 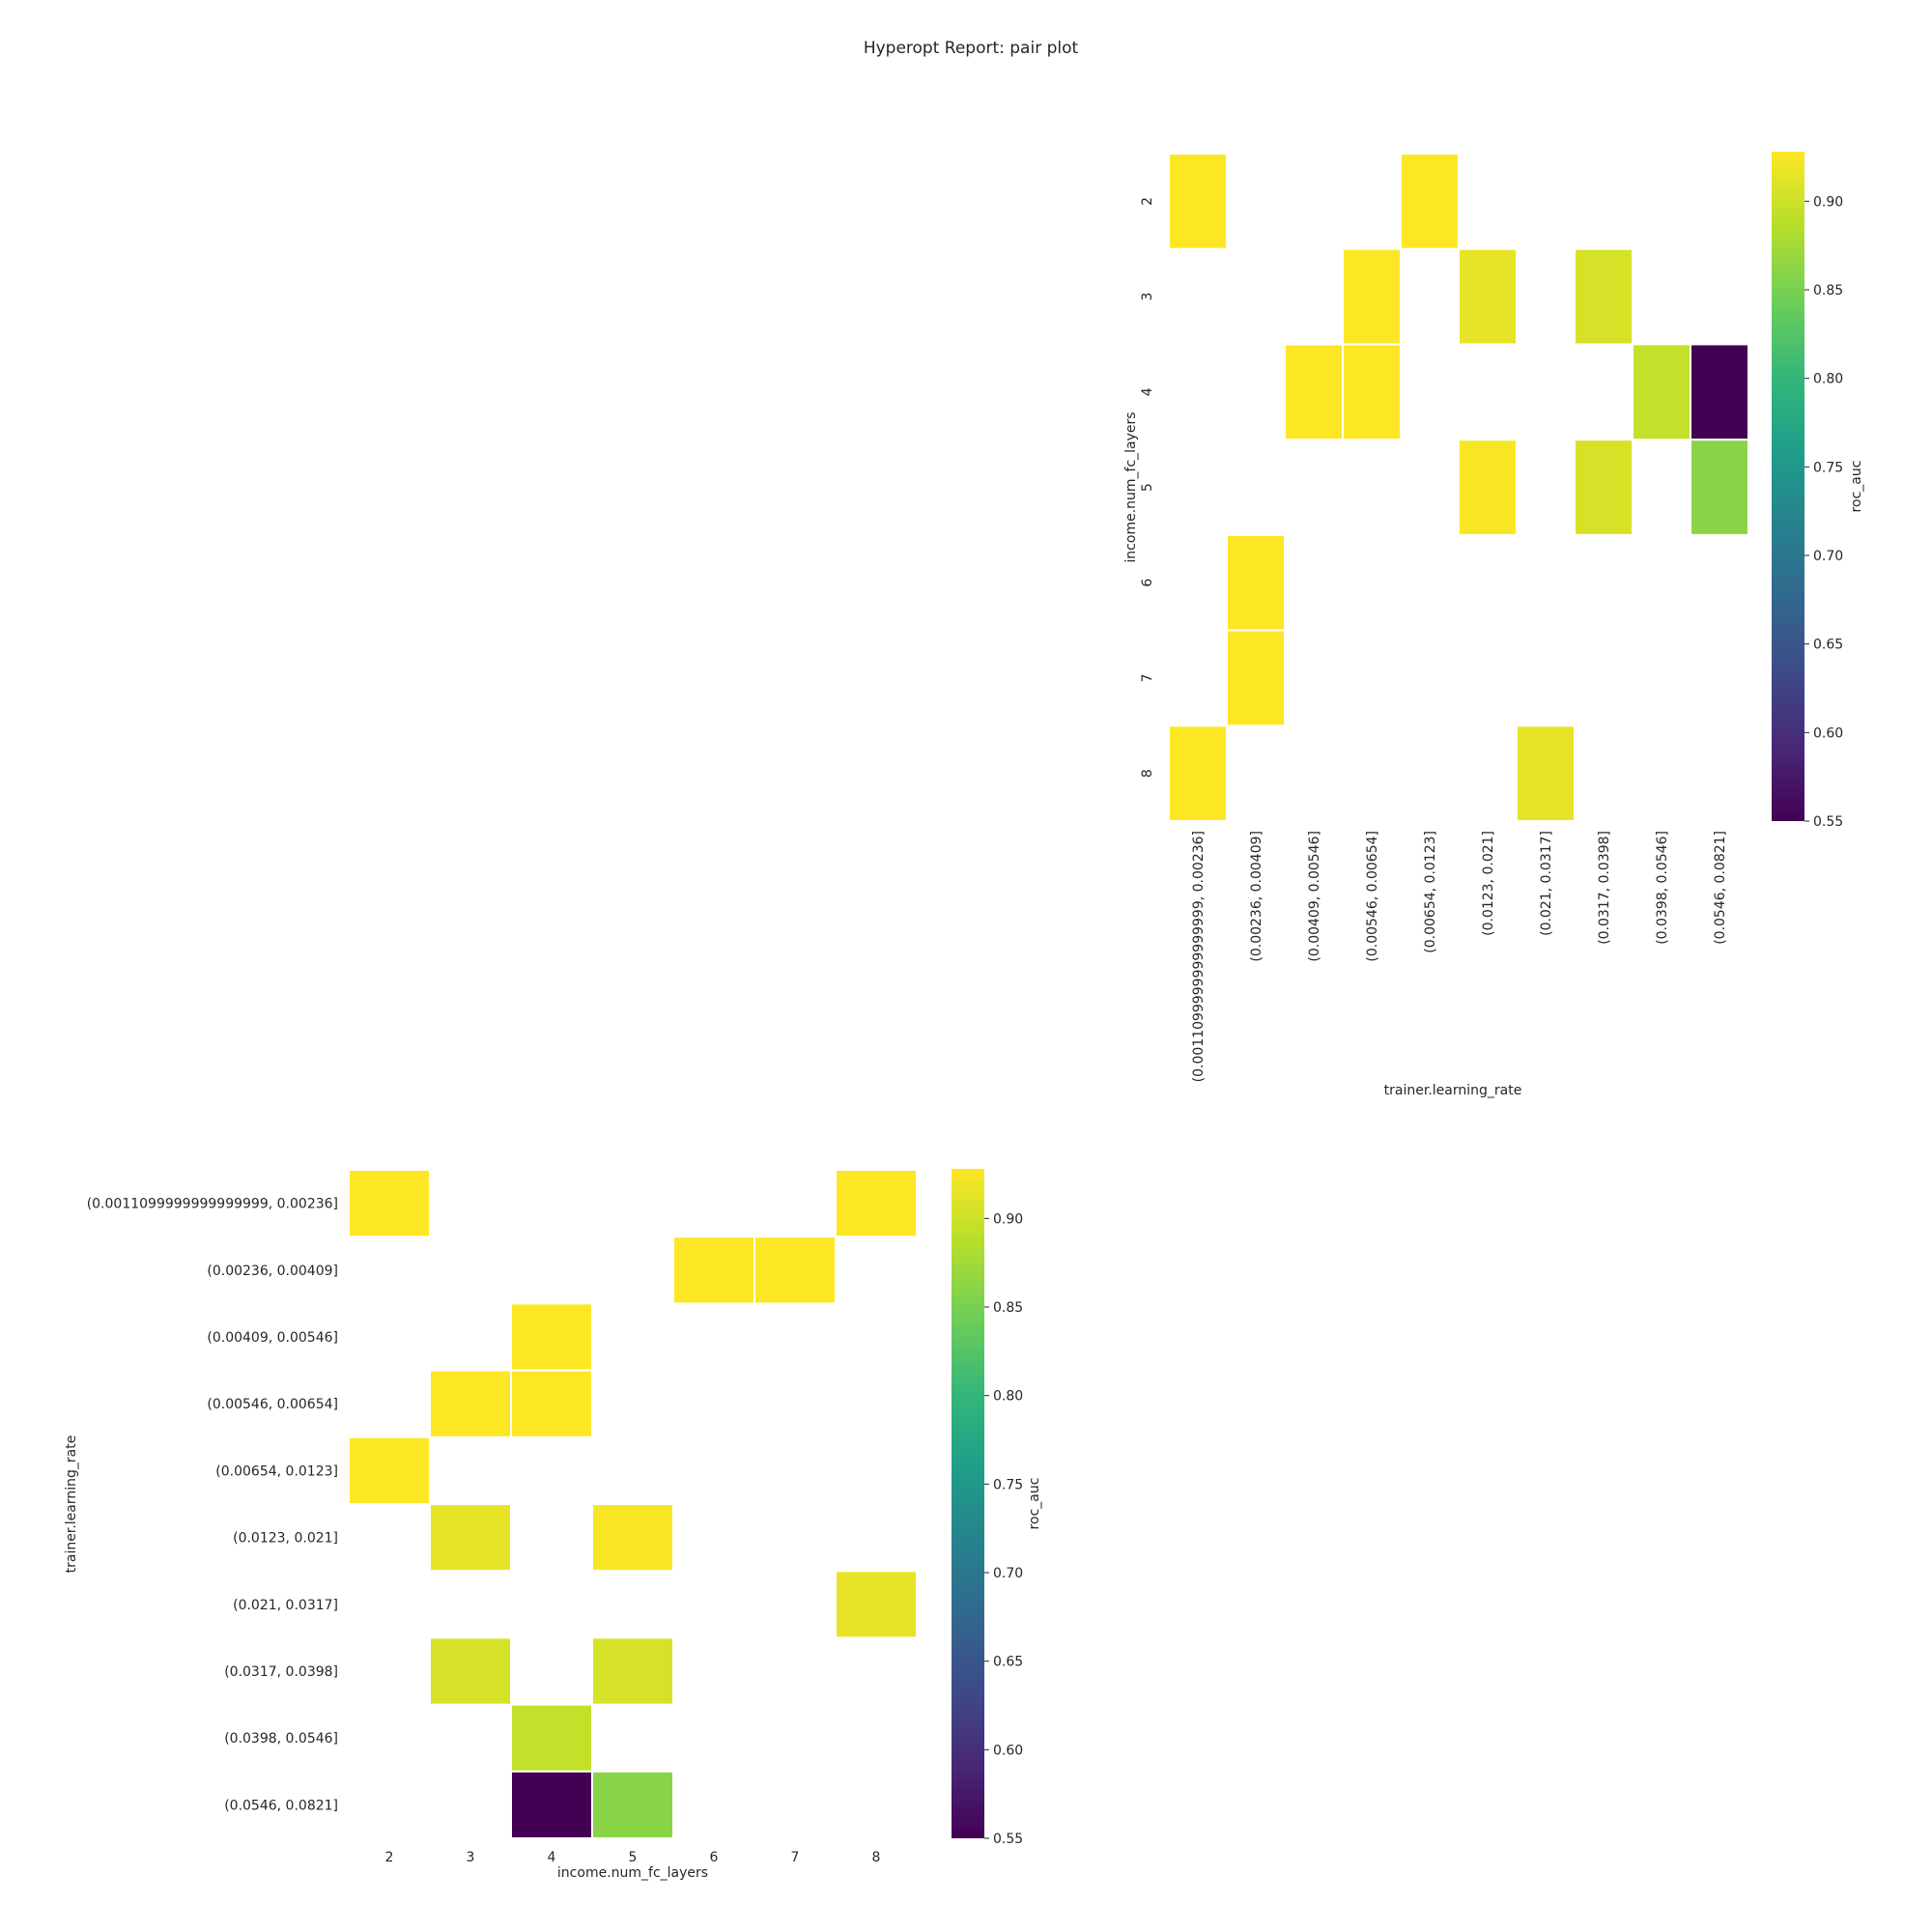 I want to click on y-tick-label: 7, so click(x=1147, y=677).